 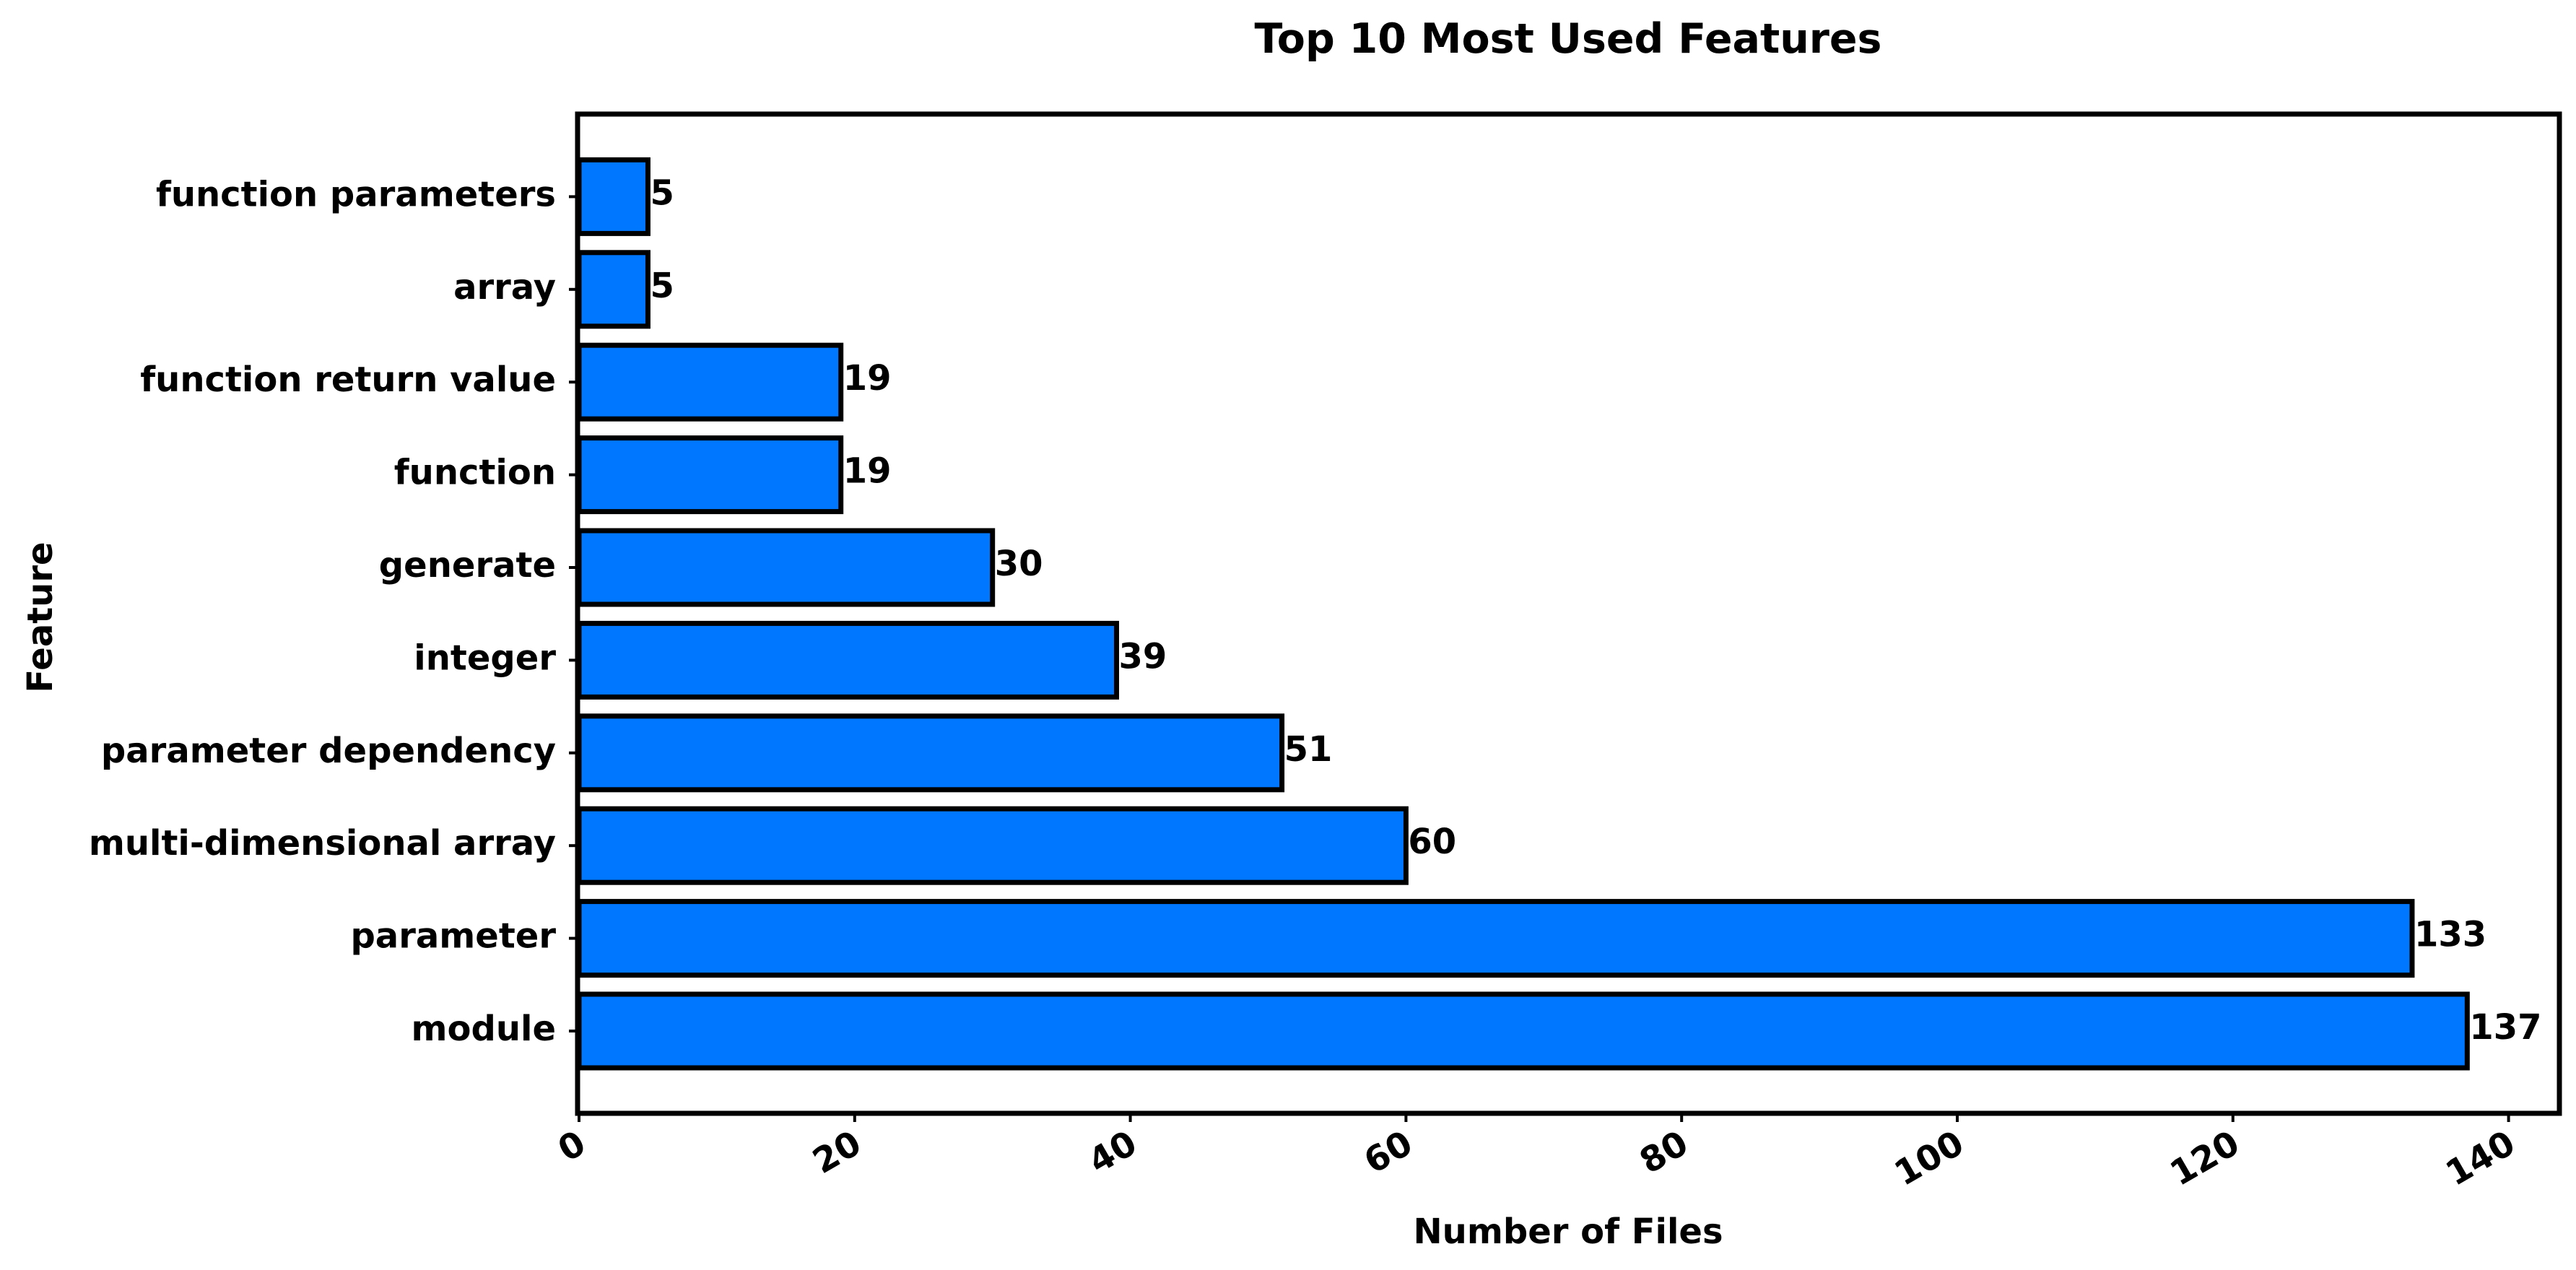 What do you see at coordinates (613, 196) in the screenshot?
I see `bar-function-parameters` at bounding box center [613, 196].